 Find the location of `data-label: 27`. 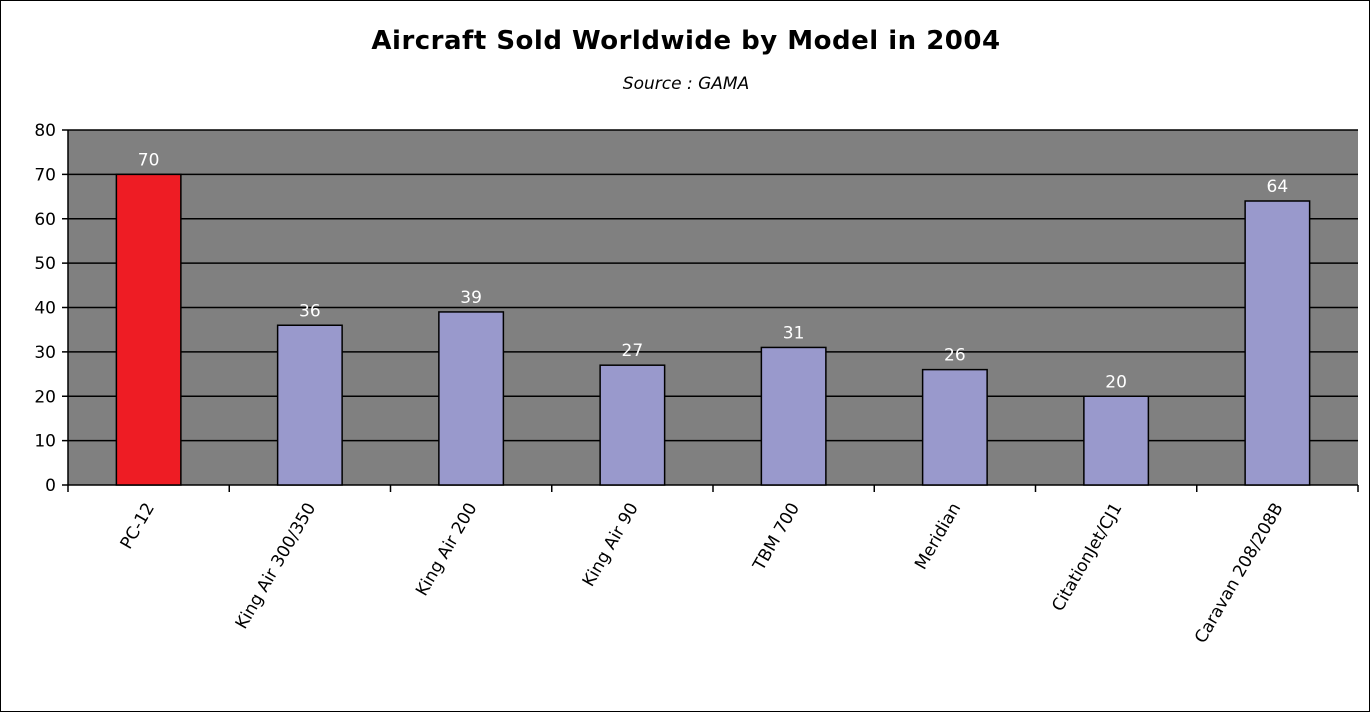

data-label: 27 is located at coordinates (633, 351).